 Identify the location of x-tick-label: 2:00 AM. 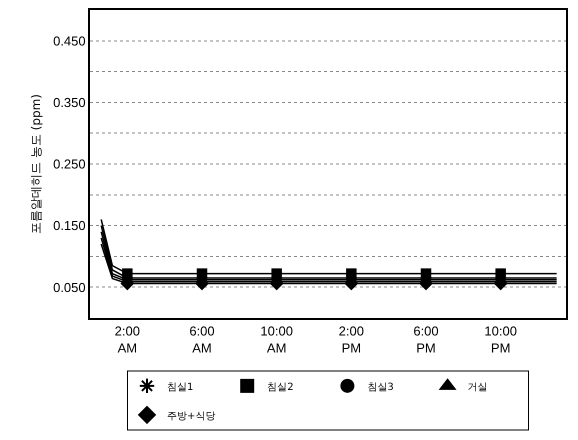
(127, 339).